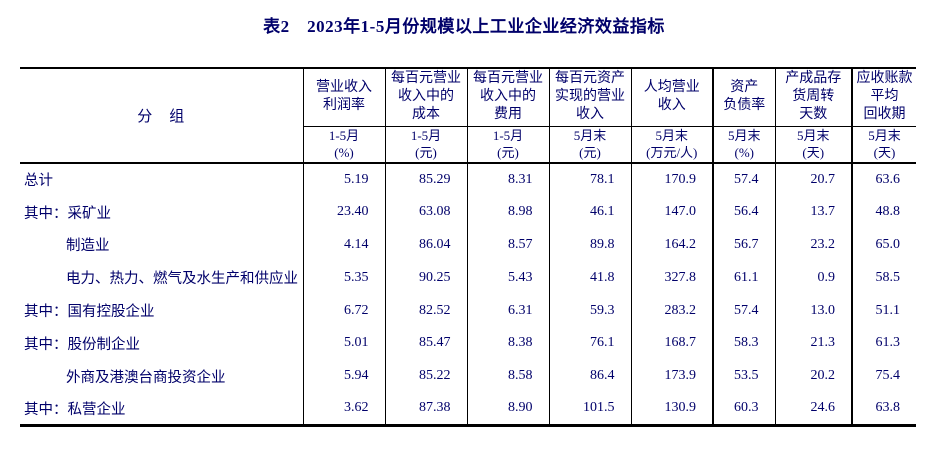 The height and width of the screenshot is (452, 928). Describe the element at coordinates (883, 310) in the screenshot. I see `value-cell: 51.1` at that location.